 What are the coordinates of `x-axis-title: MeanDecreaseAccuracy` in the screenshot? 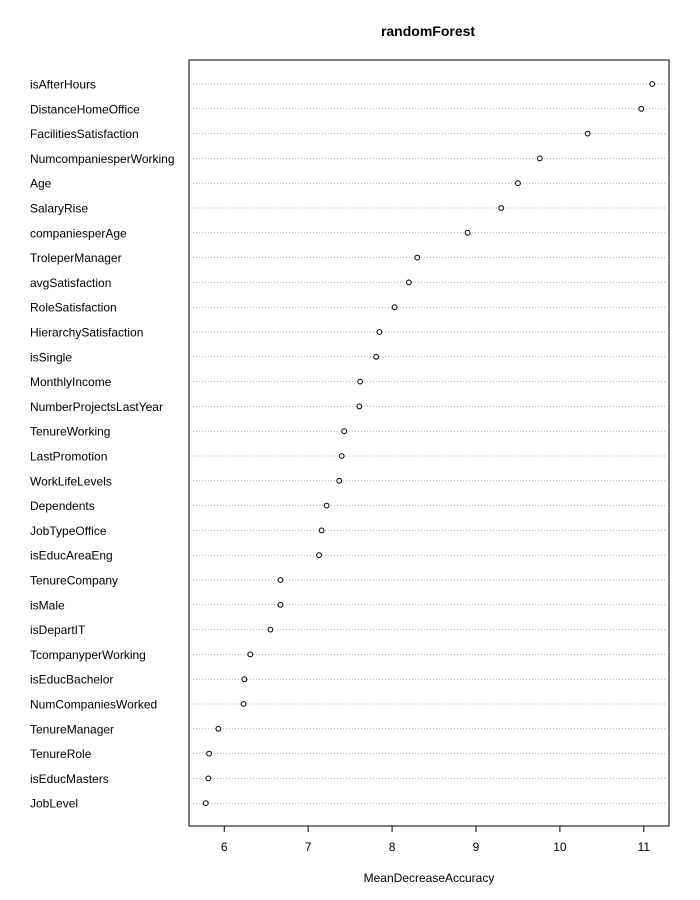 It's located at (429, 878).